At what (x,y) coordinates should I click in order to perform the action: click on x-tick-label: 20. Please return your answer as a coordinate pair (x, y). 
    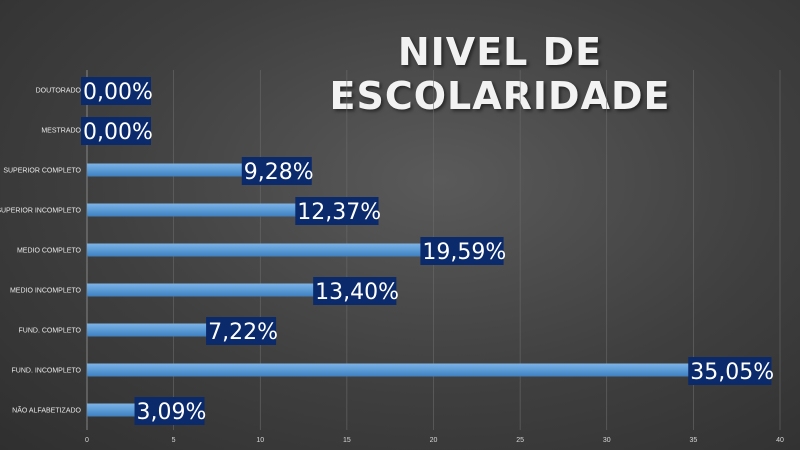
    Looking at the image, I should click on (434, 440).